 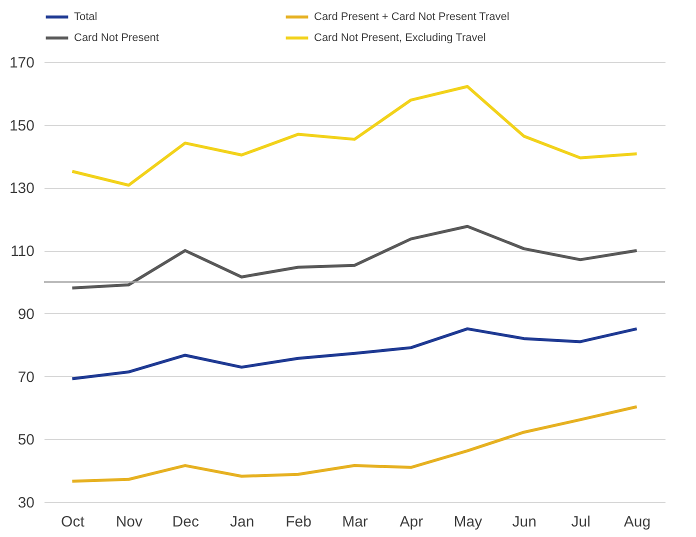 I want to click on y-tick-label: 110, so click(x=22, y=251).